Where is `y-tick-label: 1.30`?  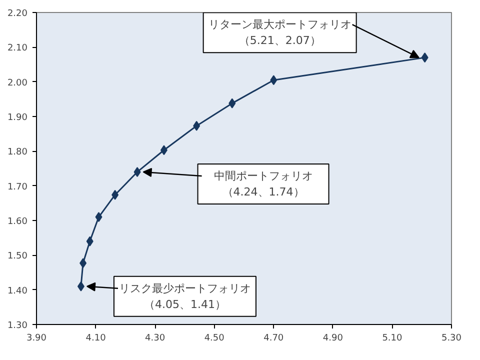 y-tick-label: 1.30 is located at coordinates (17, 326).